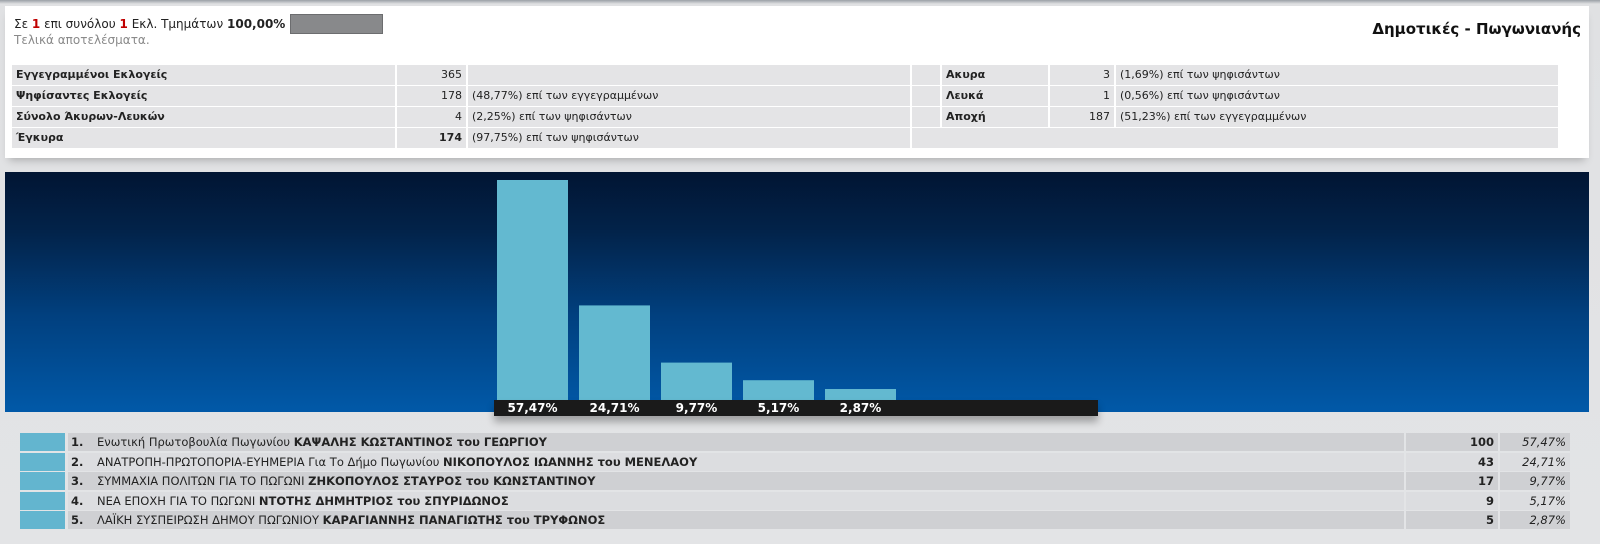  Describe the element at coordinates (464, 520) in the screenshot. I see `candidate-name: ΚΑΡΑΓΙΑΝΝΗΣ ΠΑΝΑΓΙΩΤΗΣ του ΤΡΥΦΩΝΟΣ` at that location.